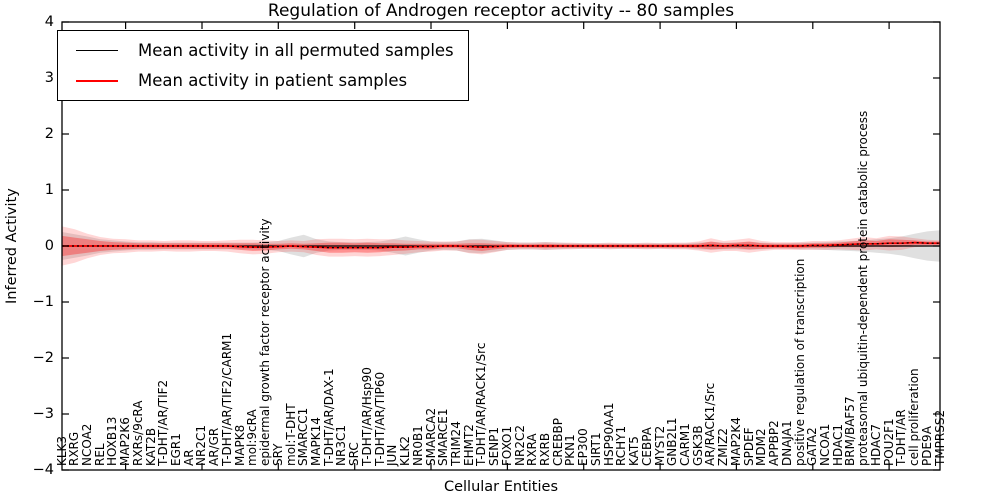  I want to click on legend-label-permuted: Mean activity in all permuted samples, so click(296, 50).